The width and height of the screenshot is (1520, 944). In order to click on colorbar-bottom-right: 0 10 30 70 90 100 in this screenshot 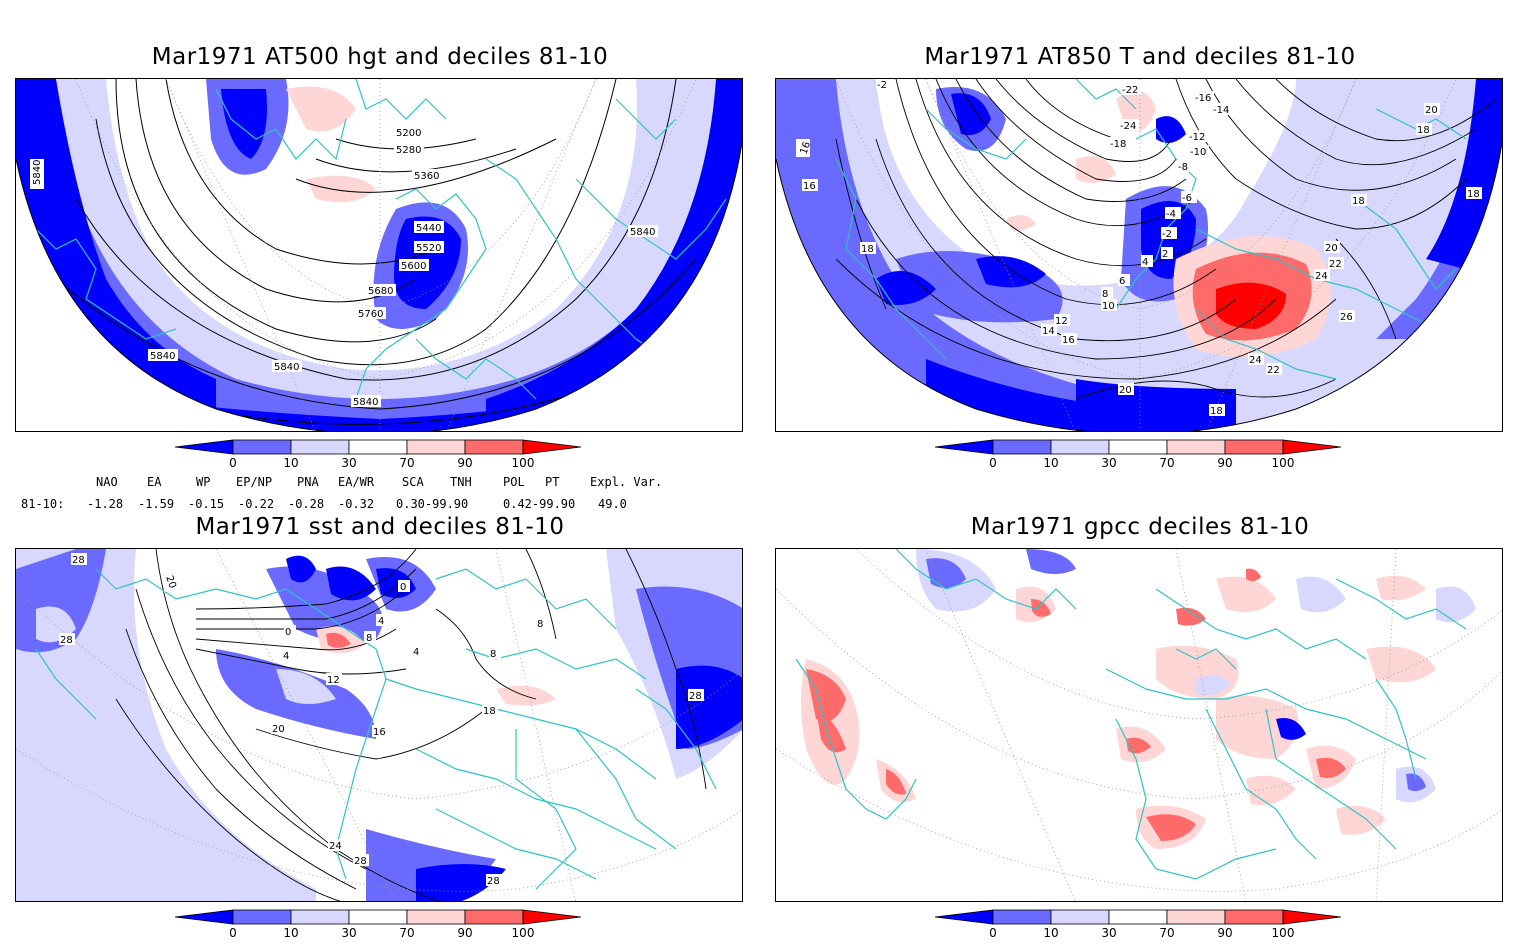, I will do `click(1145, 926)`.